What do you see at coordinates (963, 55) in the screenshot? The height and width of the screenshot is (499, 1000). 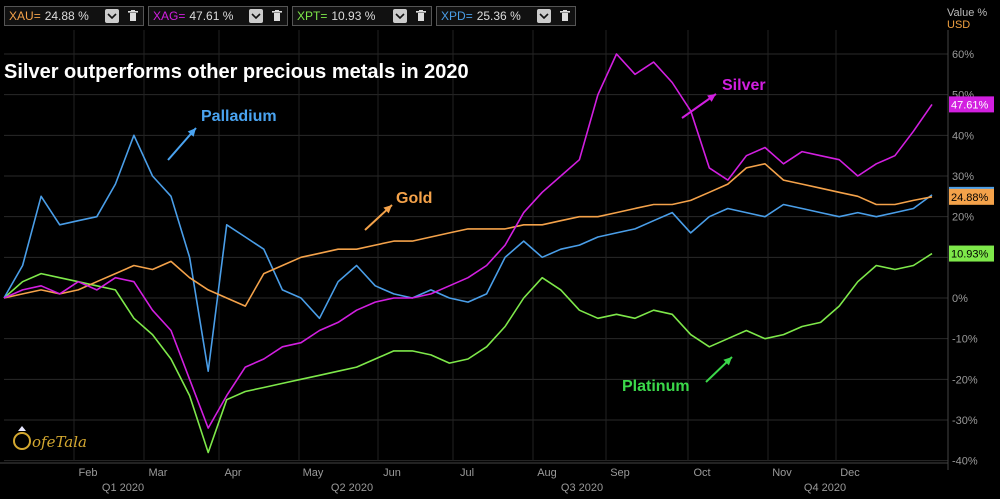 I see `y-tick-label: 60%` at bounding box center [963, 55].